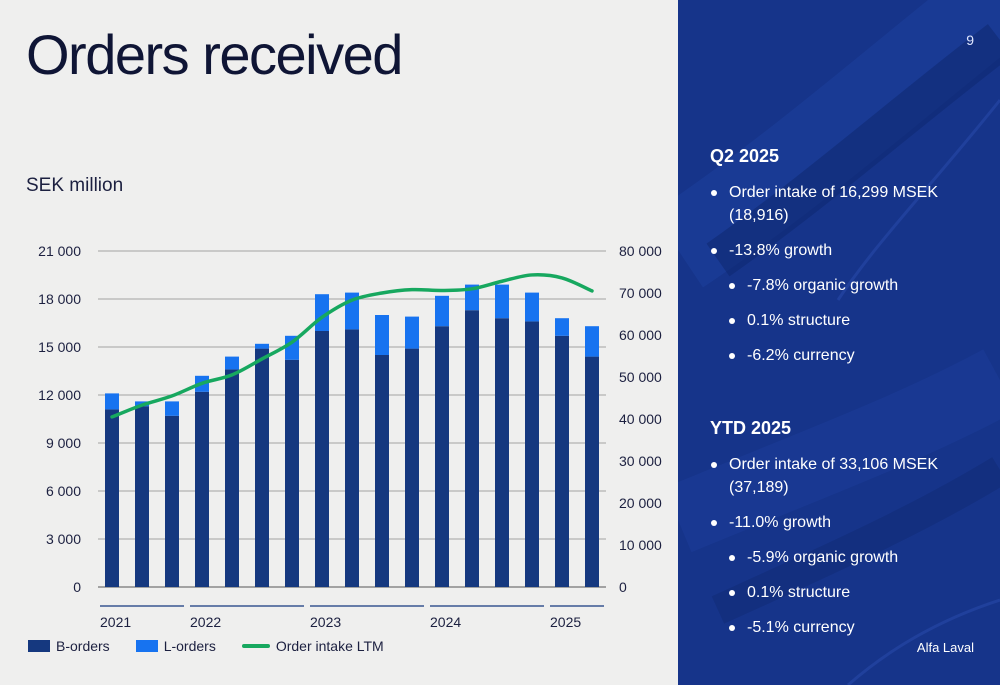  I want to click on year-label: 2024, so click(445, 622).